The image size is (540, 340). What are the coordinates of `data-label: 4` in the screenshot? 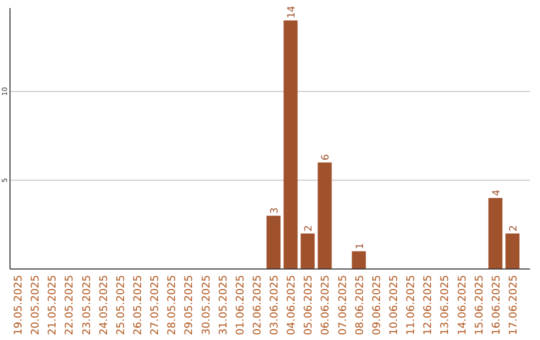 It's located at (496, 193).